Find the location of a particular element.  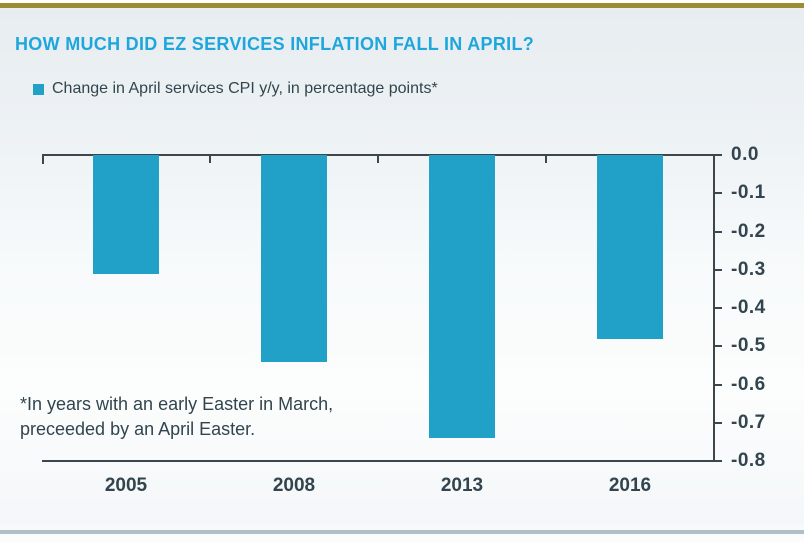

footnote-line-1: *In years with an early Easter in March, is located at coordinates (177, 404).